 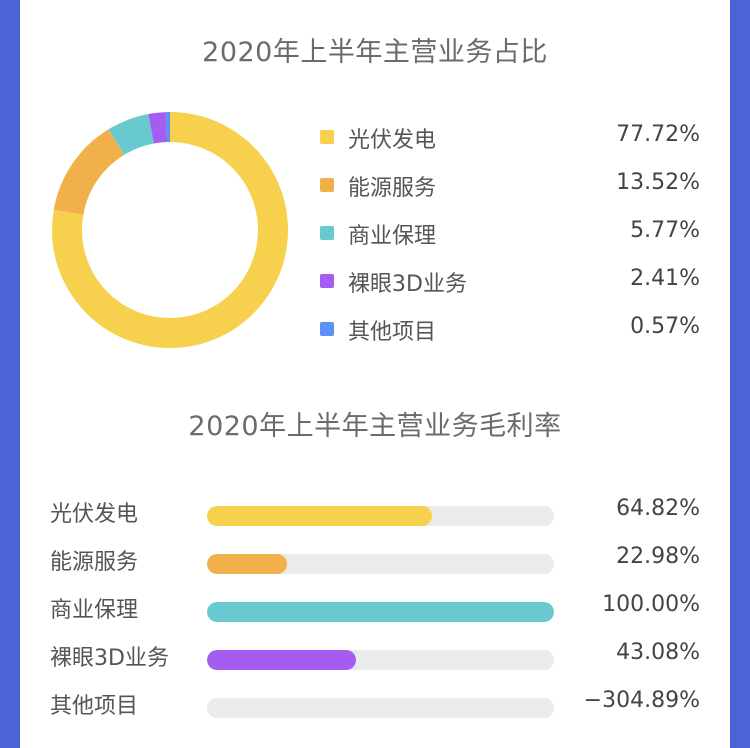 I want to click on bar-row: 其他项目 −304.89%, so click(x=375, y=710).